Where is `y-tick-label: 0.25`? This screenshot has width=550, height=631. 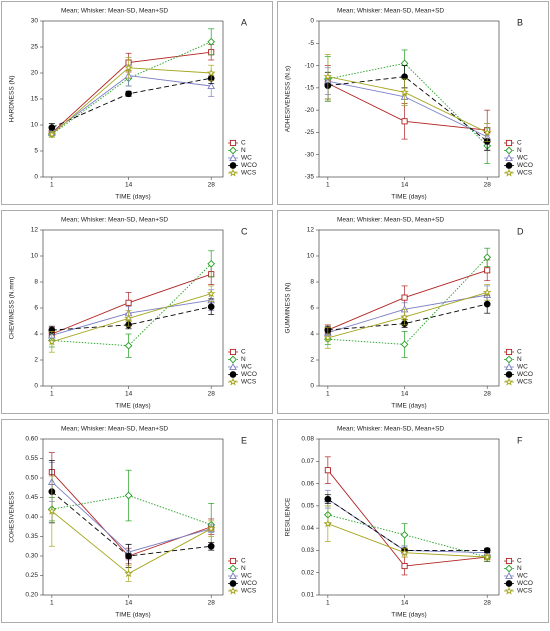 y-tick-label: 0.25 is located at coordinates (31, 575).